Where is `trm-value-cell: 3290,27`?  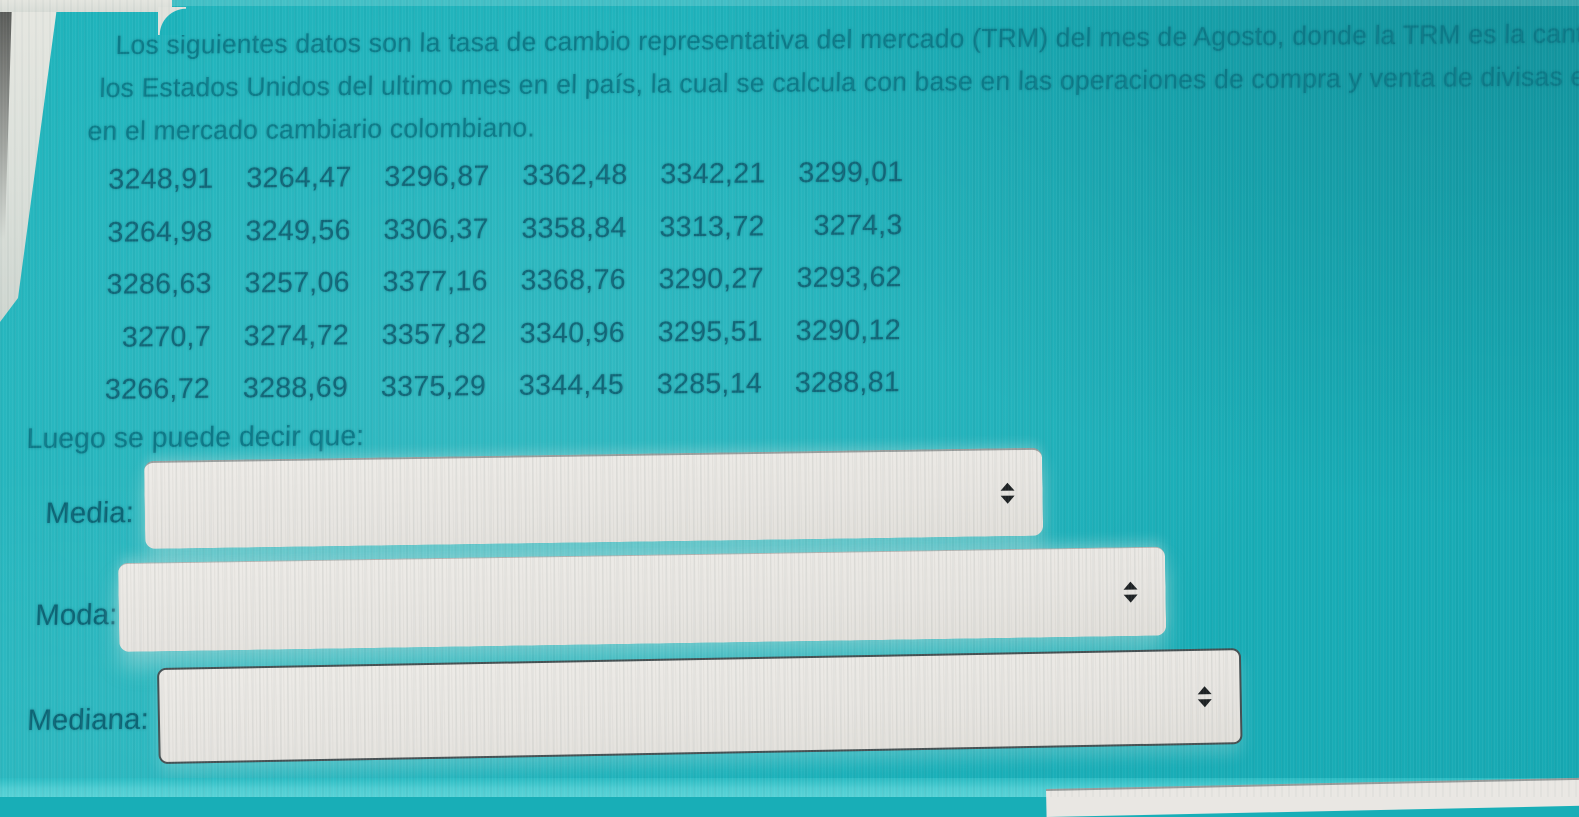
trm-value-cell: 3290,27 is located at coordinates (711, 279).